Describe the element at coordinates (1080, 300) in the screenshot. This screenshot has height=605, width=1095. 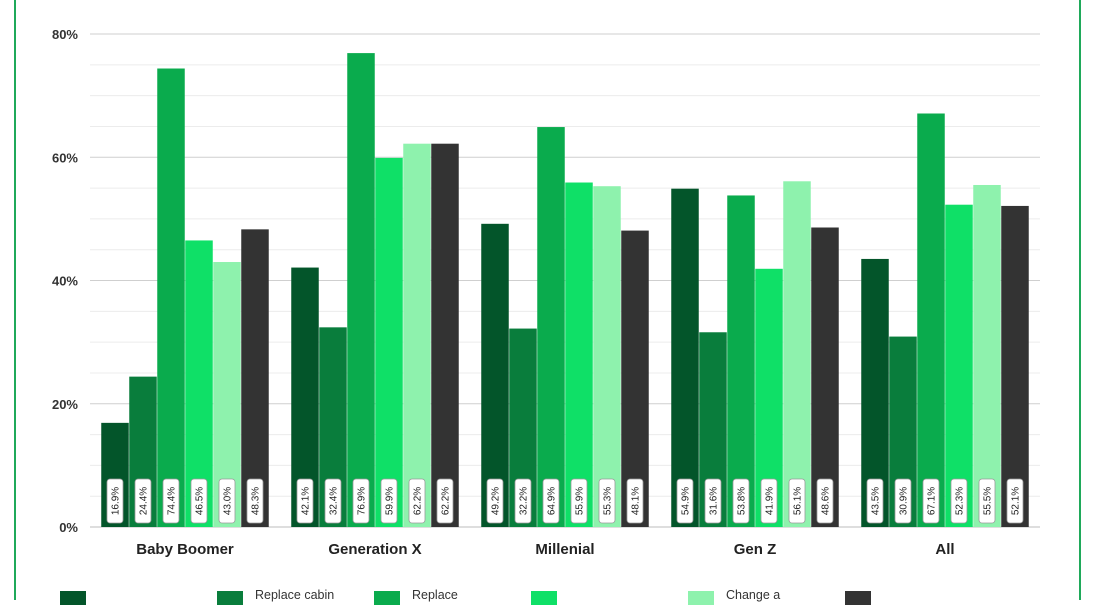
I see `right-border` at that location.